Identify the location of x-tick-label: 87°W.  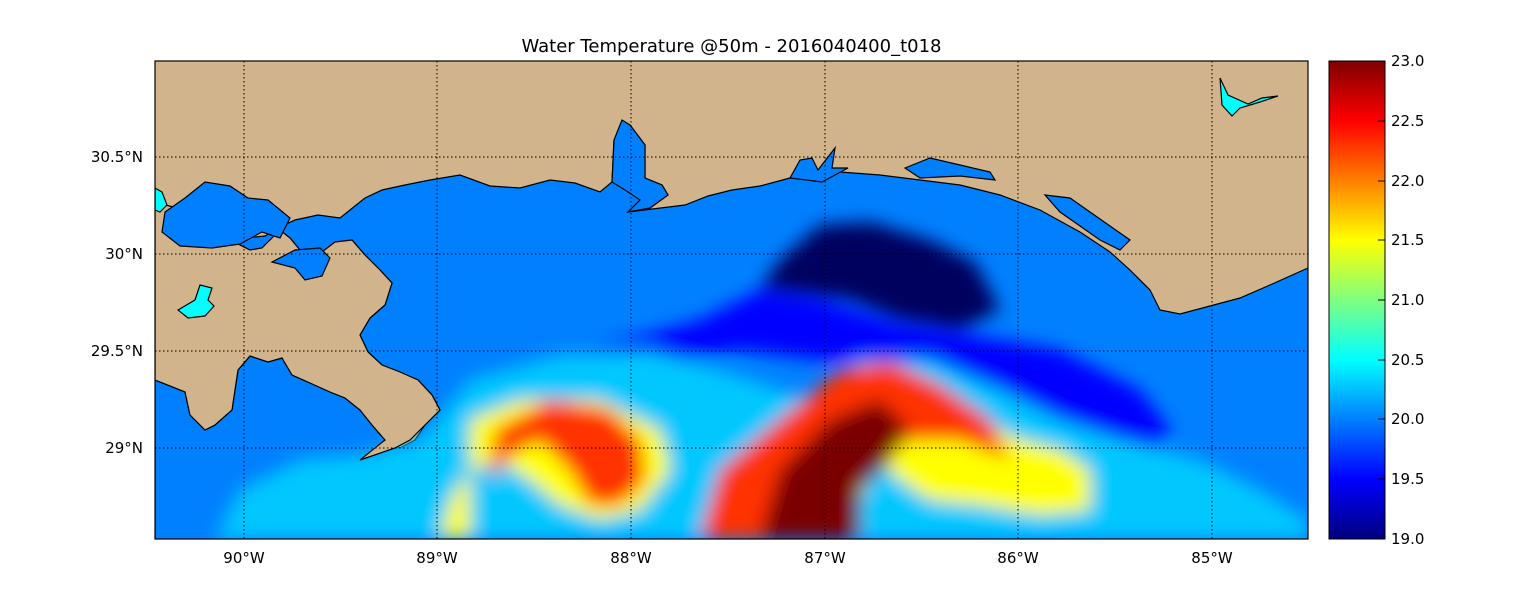
(825, 558).